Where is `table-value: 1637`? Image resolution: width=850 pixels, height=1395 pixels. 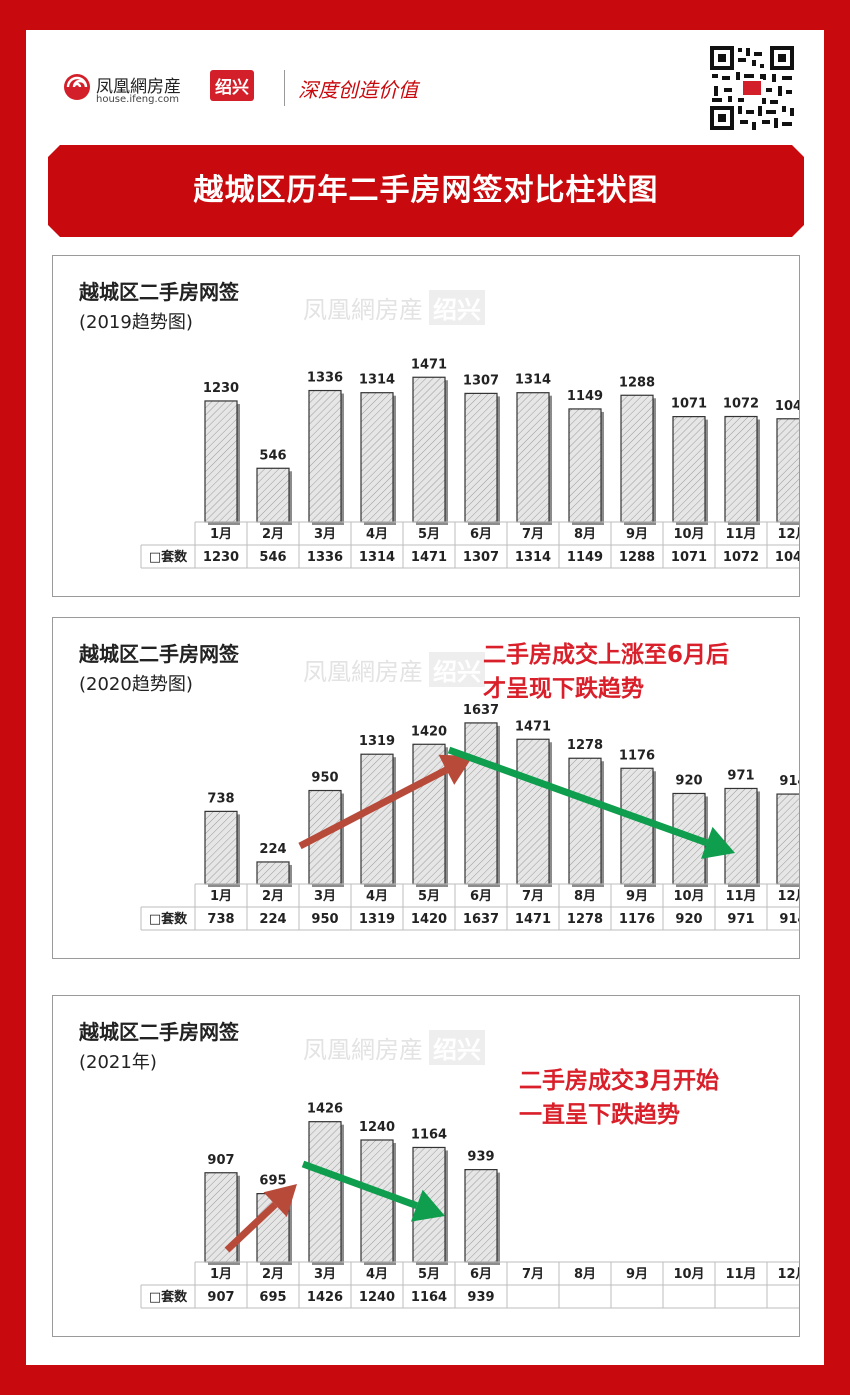
table-value: 1637 is located at coordinates (481, 919).